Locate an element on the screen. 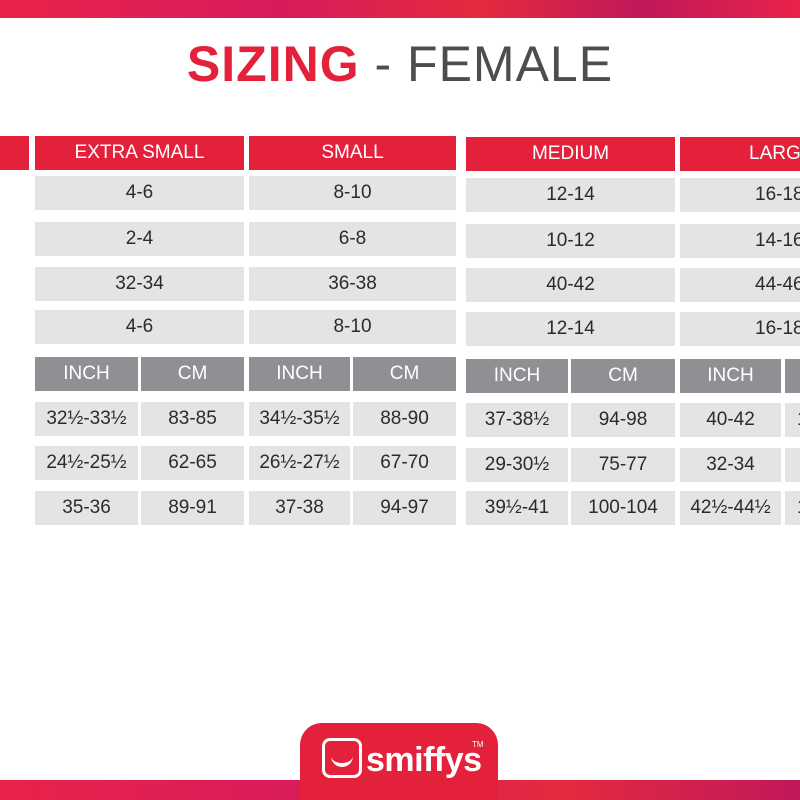  measurement-cell: 83-85 is located at coordinates (192, 419).